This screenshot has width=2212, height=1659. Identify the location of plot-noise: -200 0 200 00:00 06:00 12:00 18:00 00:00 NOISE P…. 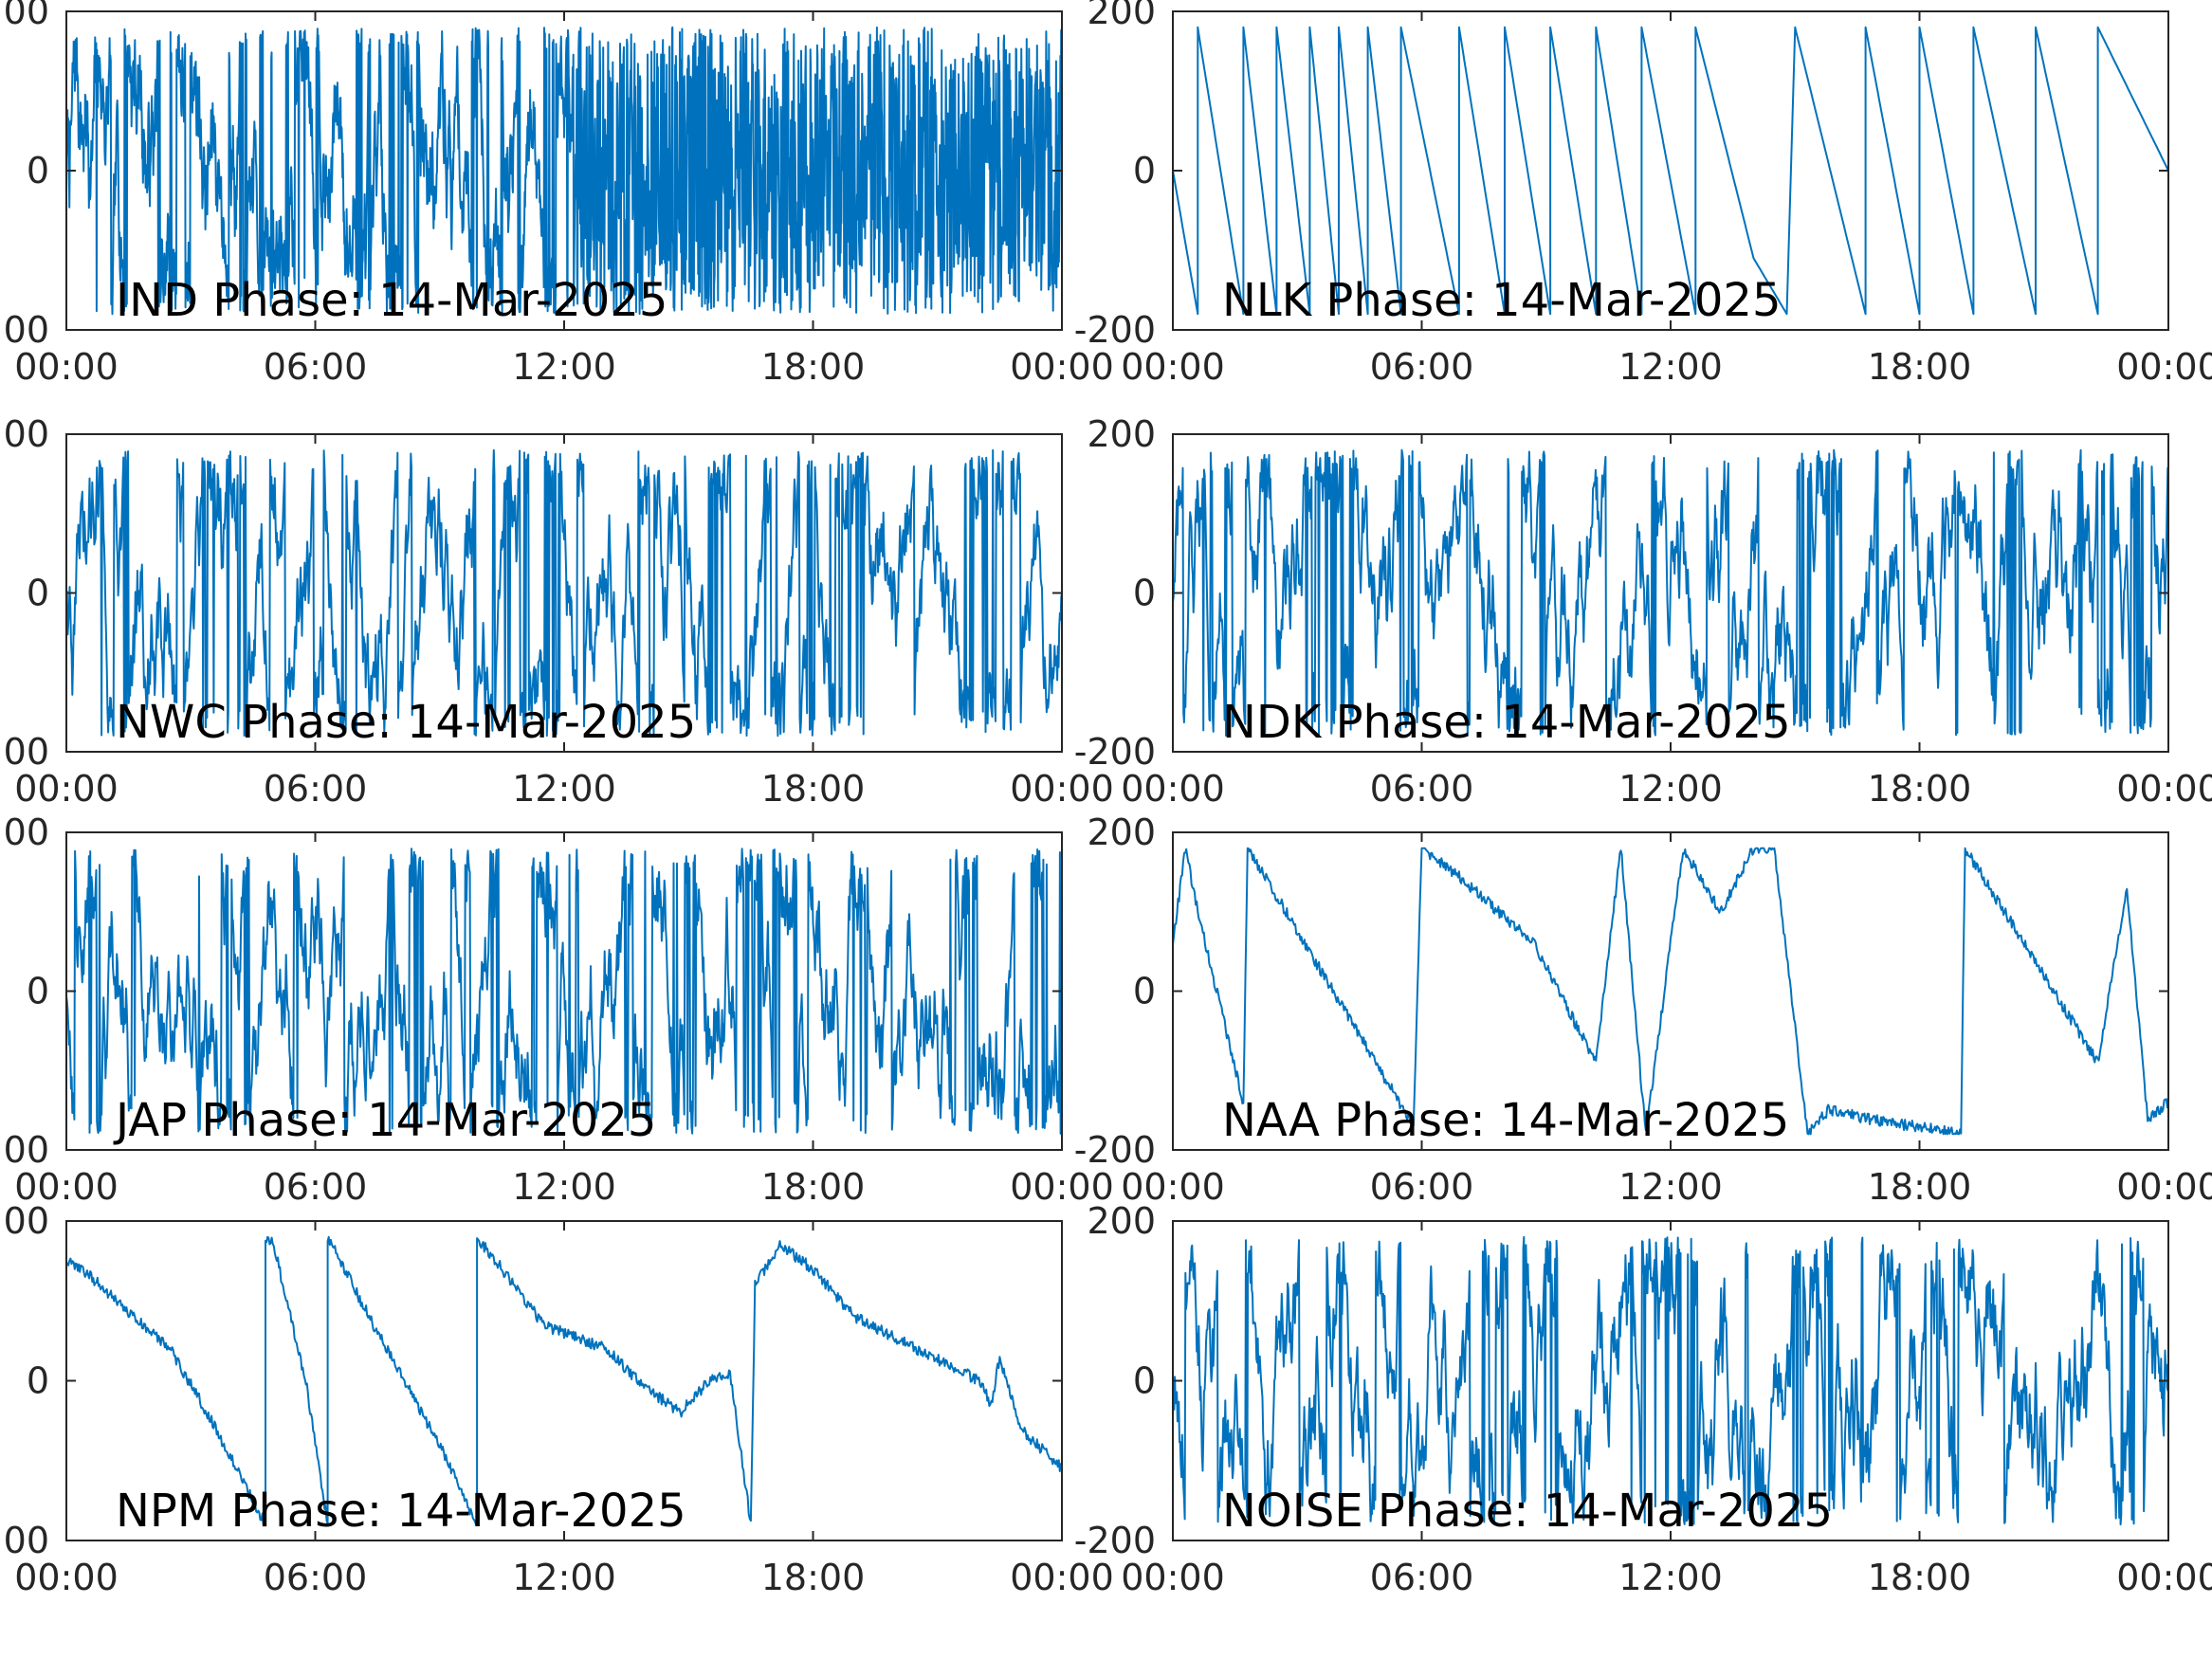
(1643, 1399).